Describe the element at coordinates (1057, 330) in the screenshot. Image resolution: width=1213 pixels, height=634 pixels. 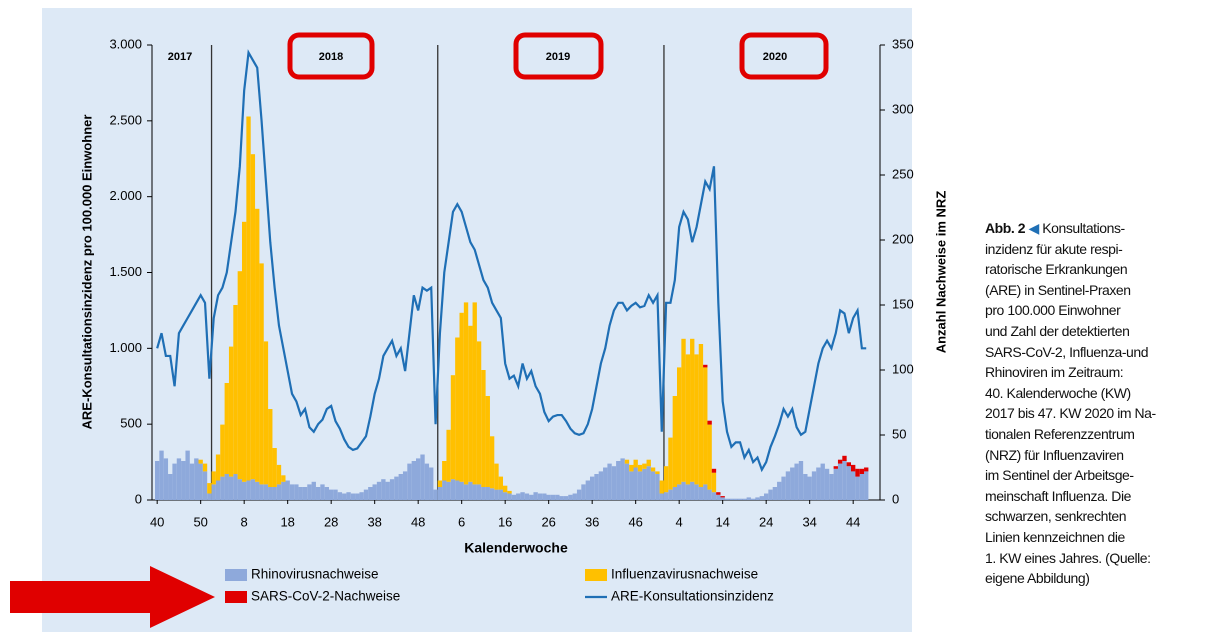
I see `caption-text: und Zahl der detektierten` at that location.